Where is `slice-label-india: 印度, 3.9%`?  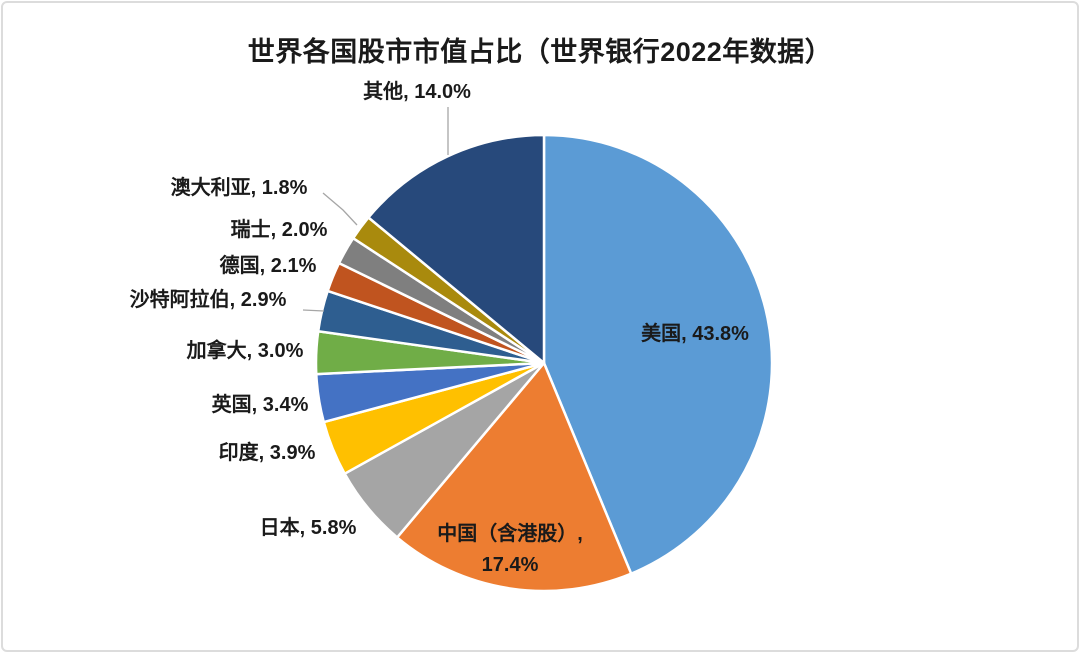 slice-label-india: 印度, 3.9% is located at coordinates (267, 453).